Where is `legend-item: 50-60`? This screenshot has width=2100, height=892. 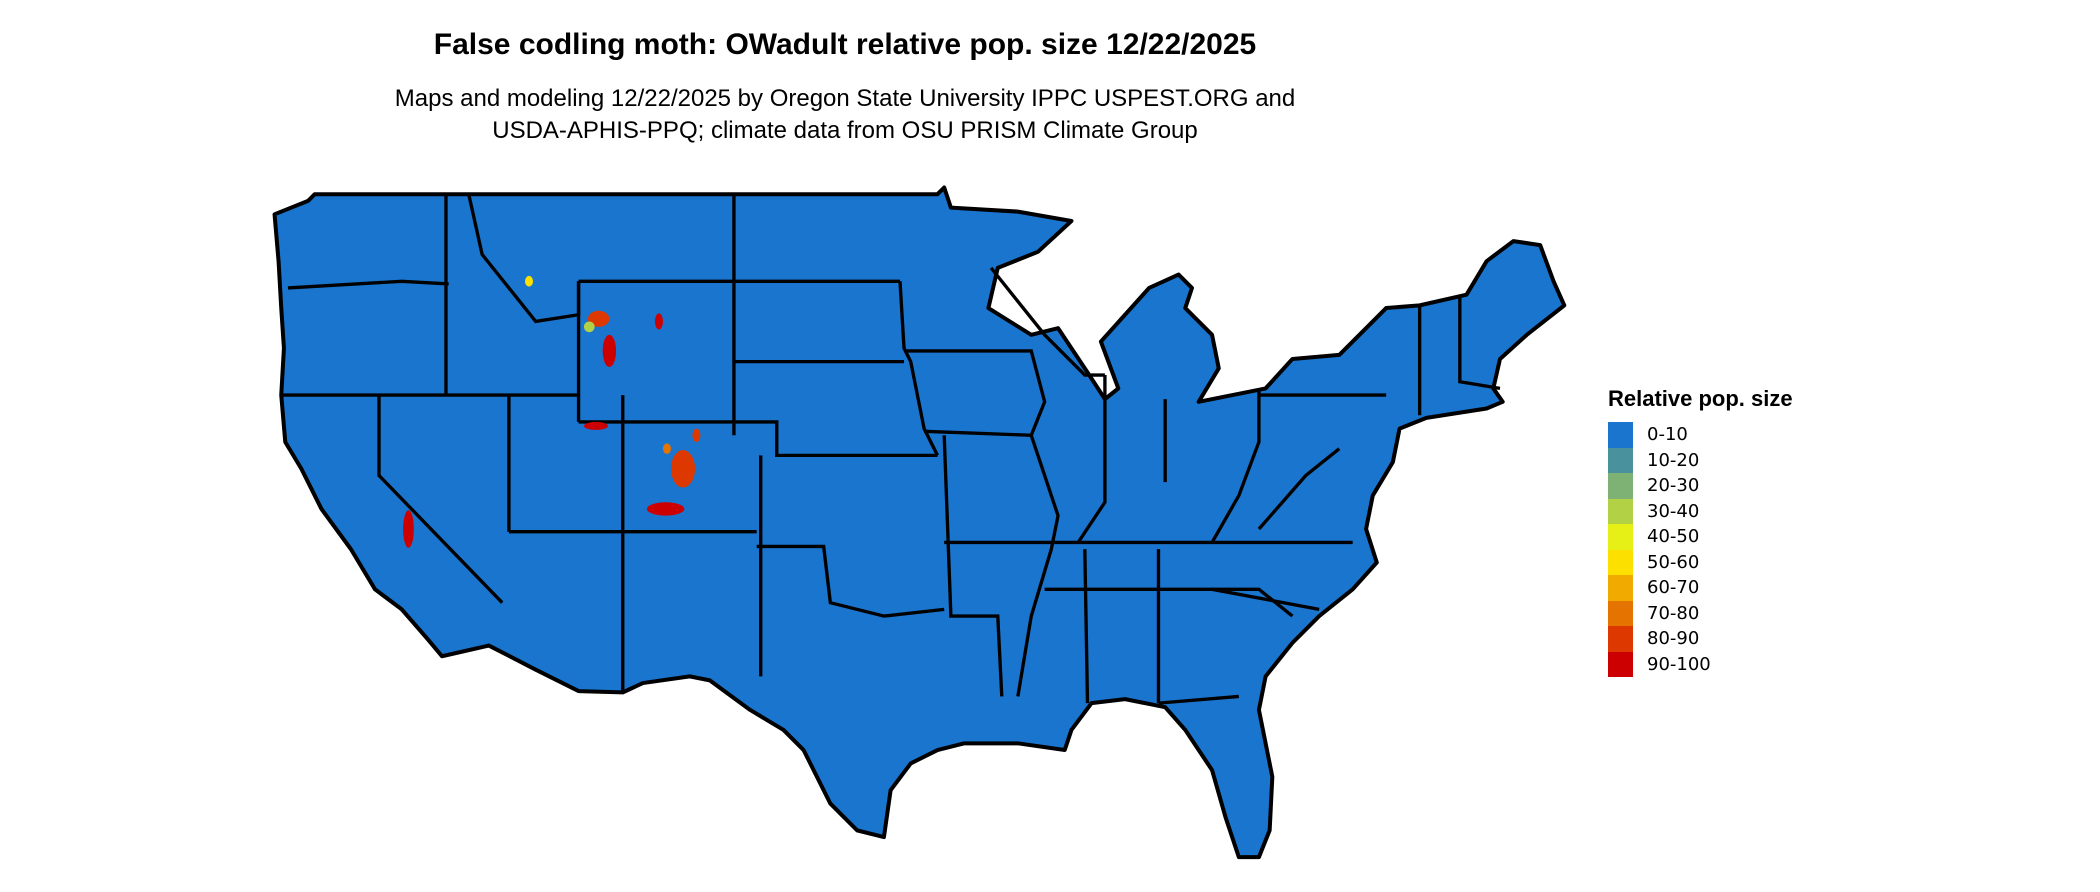
legend-item: 50-60 is located at coordinates (1700, 562).